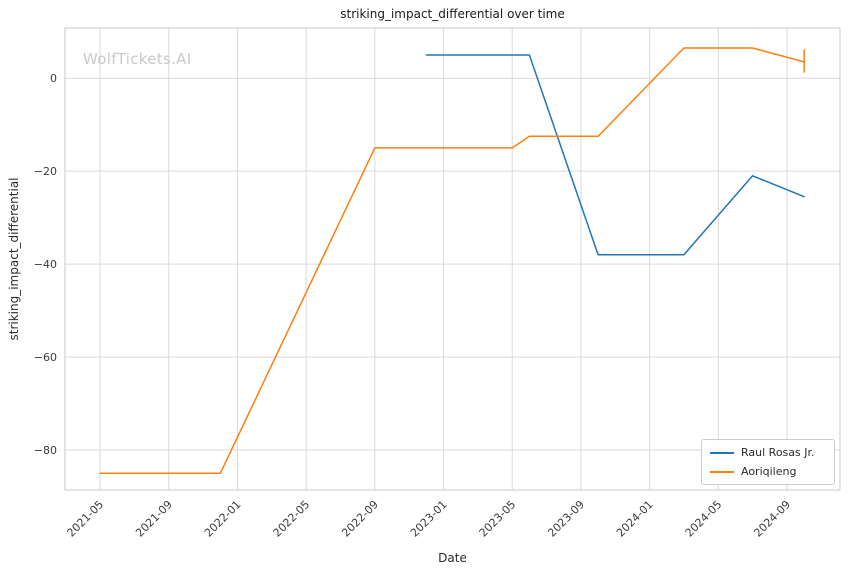 This screenshot has width=850, height=575. What do you see at coordinates (772, 519) in the screenshot?
I see `x-tick-label: 2024-09` at bounding box center [772, 519].